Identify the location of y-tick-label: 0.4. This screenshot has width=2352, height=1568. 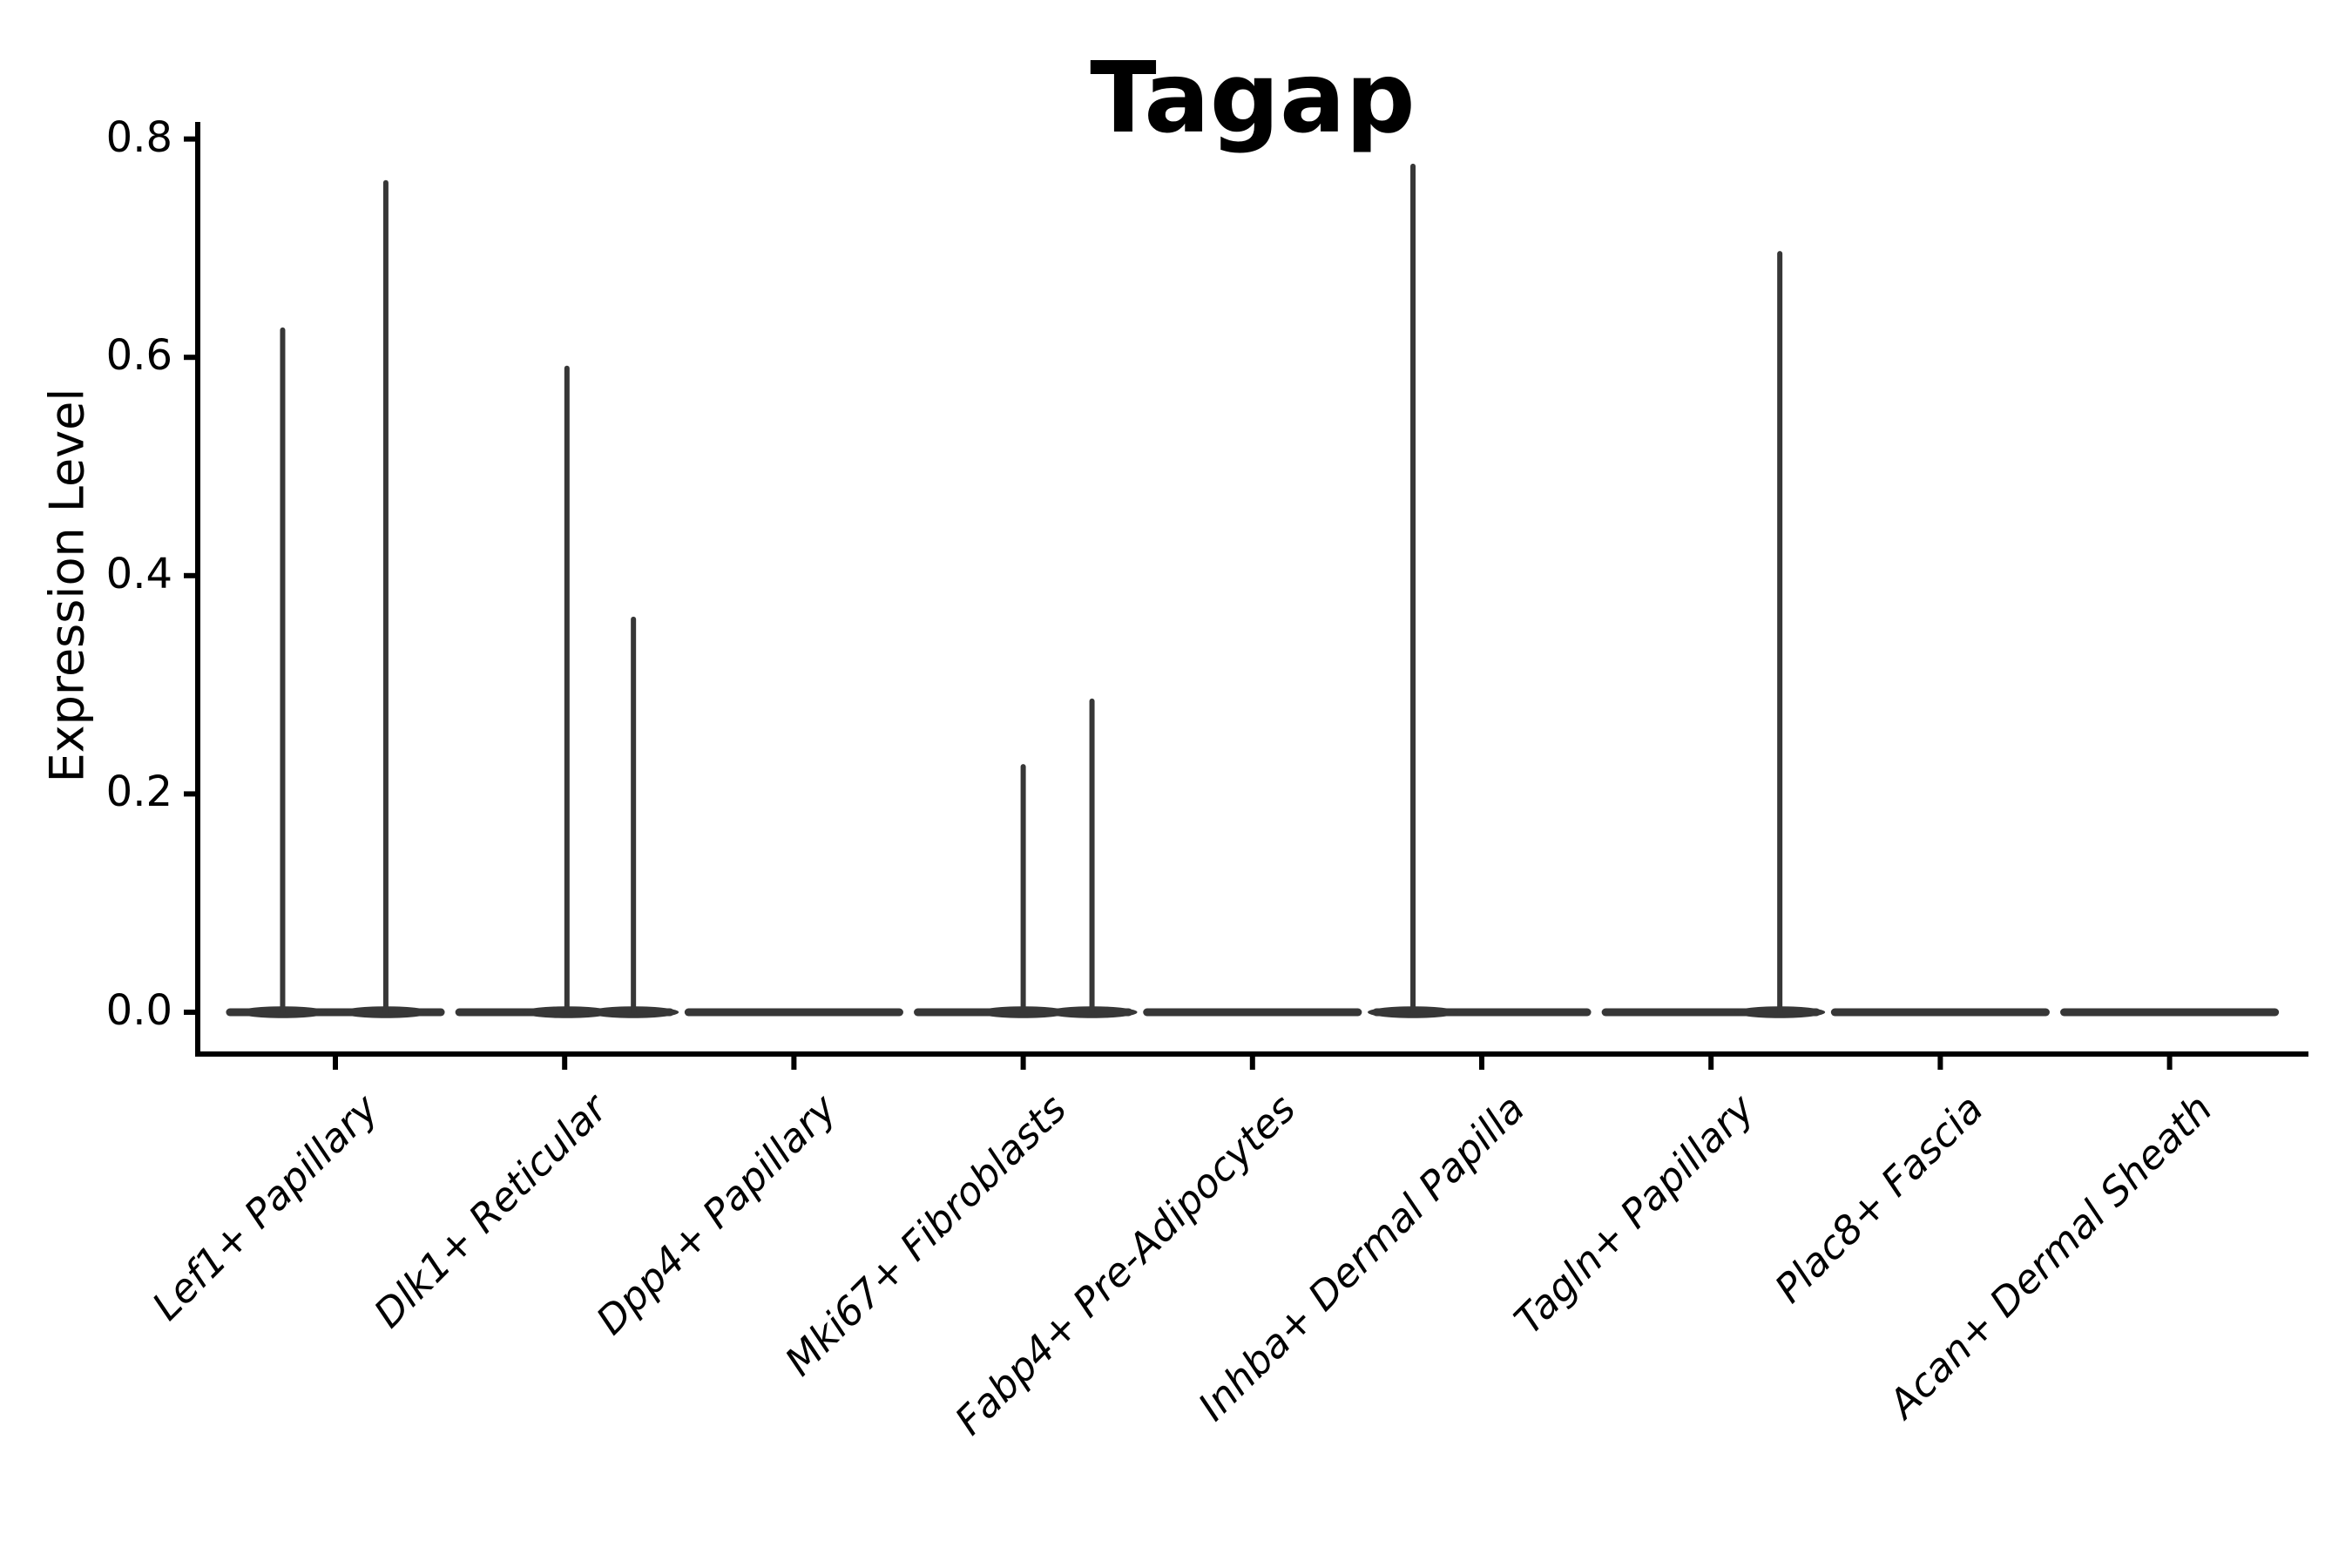
(138, 574).